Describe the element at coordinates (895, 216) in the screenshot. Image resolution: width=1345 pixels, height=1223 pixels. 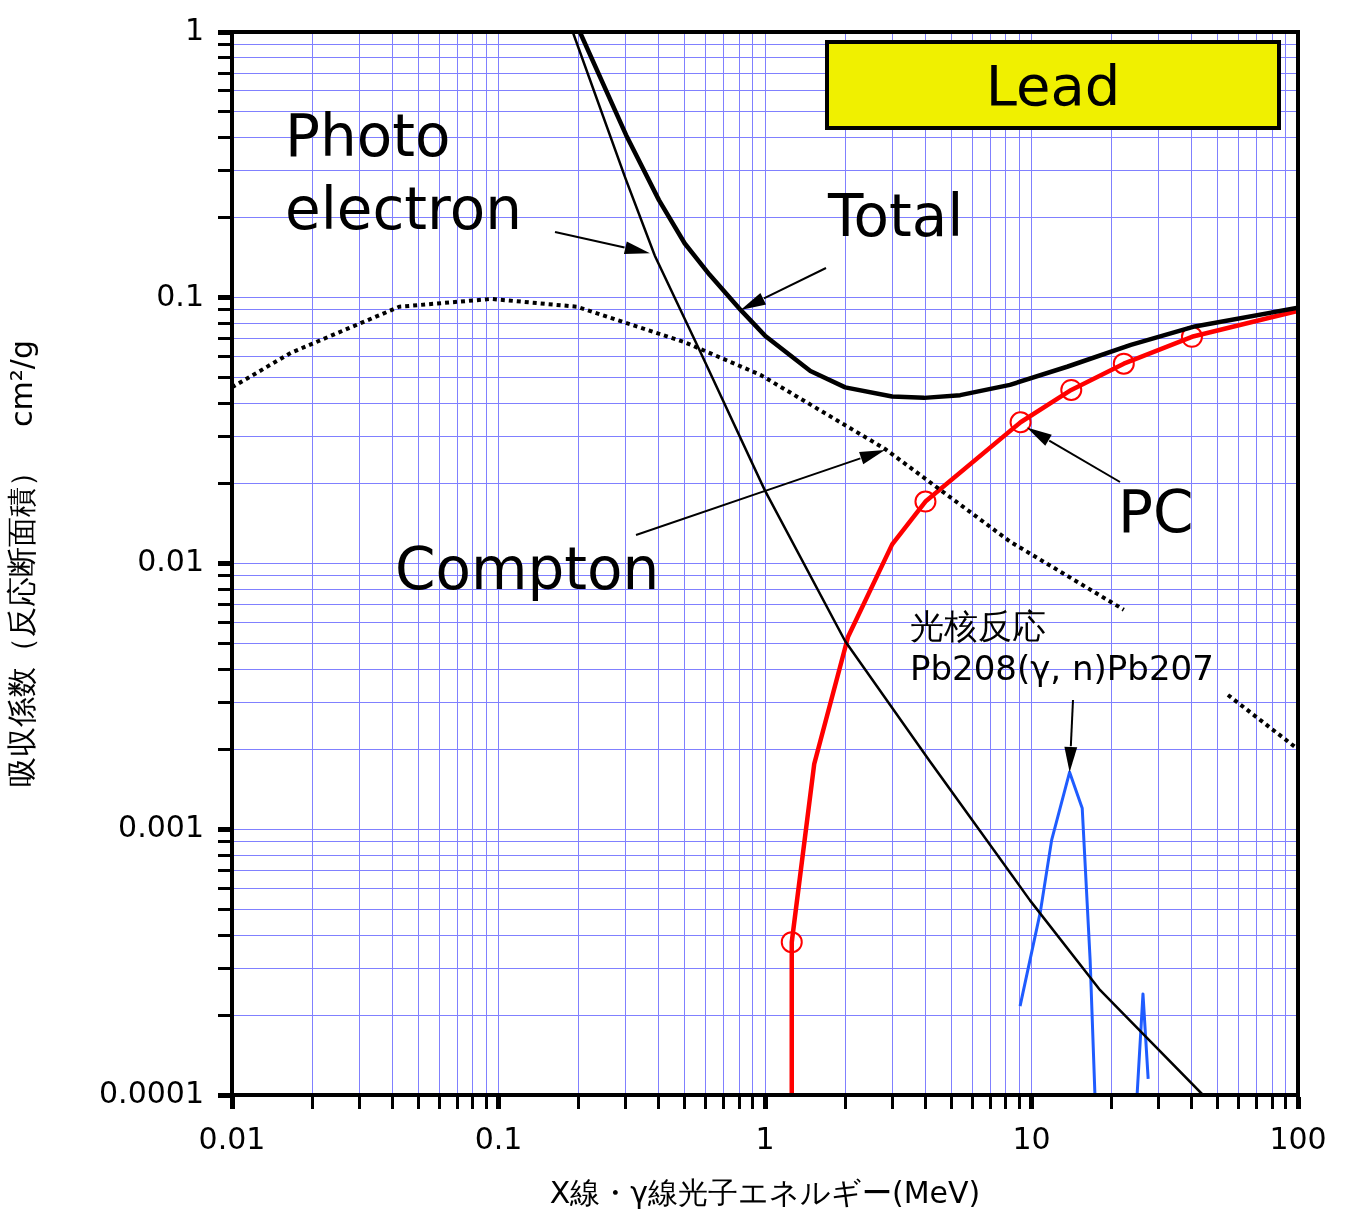
I see `annotation: Total` at that location.